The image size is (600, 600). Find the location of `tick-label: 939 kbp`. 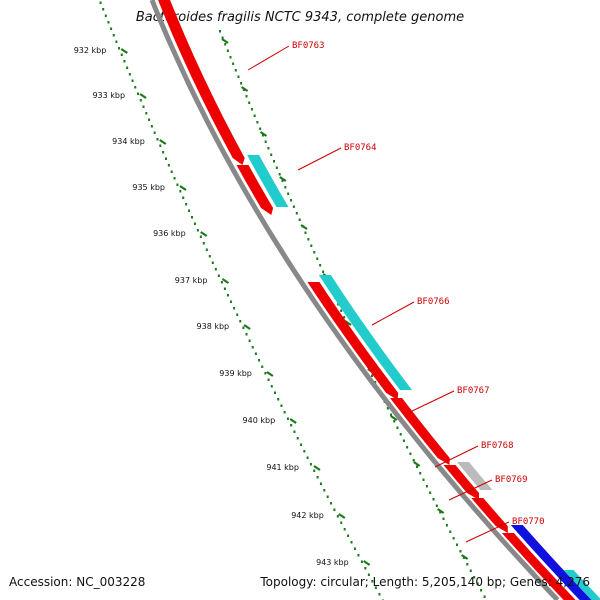

tick-label: 939 kbp is located at coordinates (235, 373).